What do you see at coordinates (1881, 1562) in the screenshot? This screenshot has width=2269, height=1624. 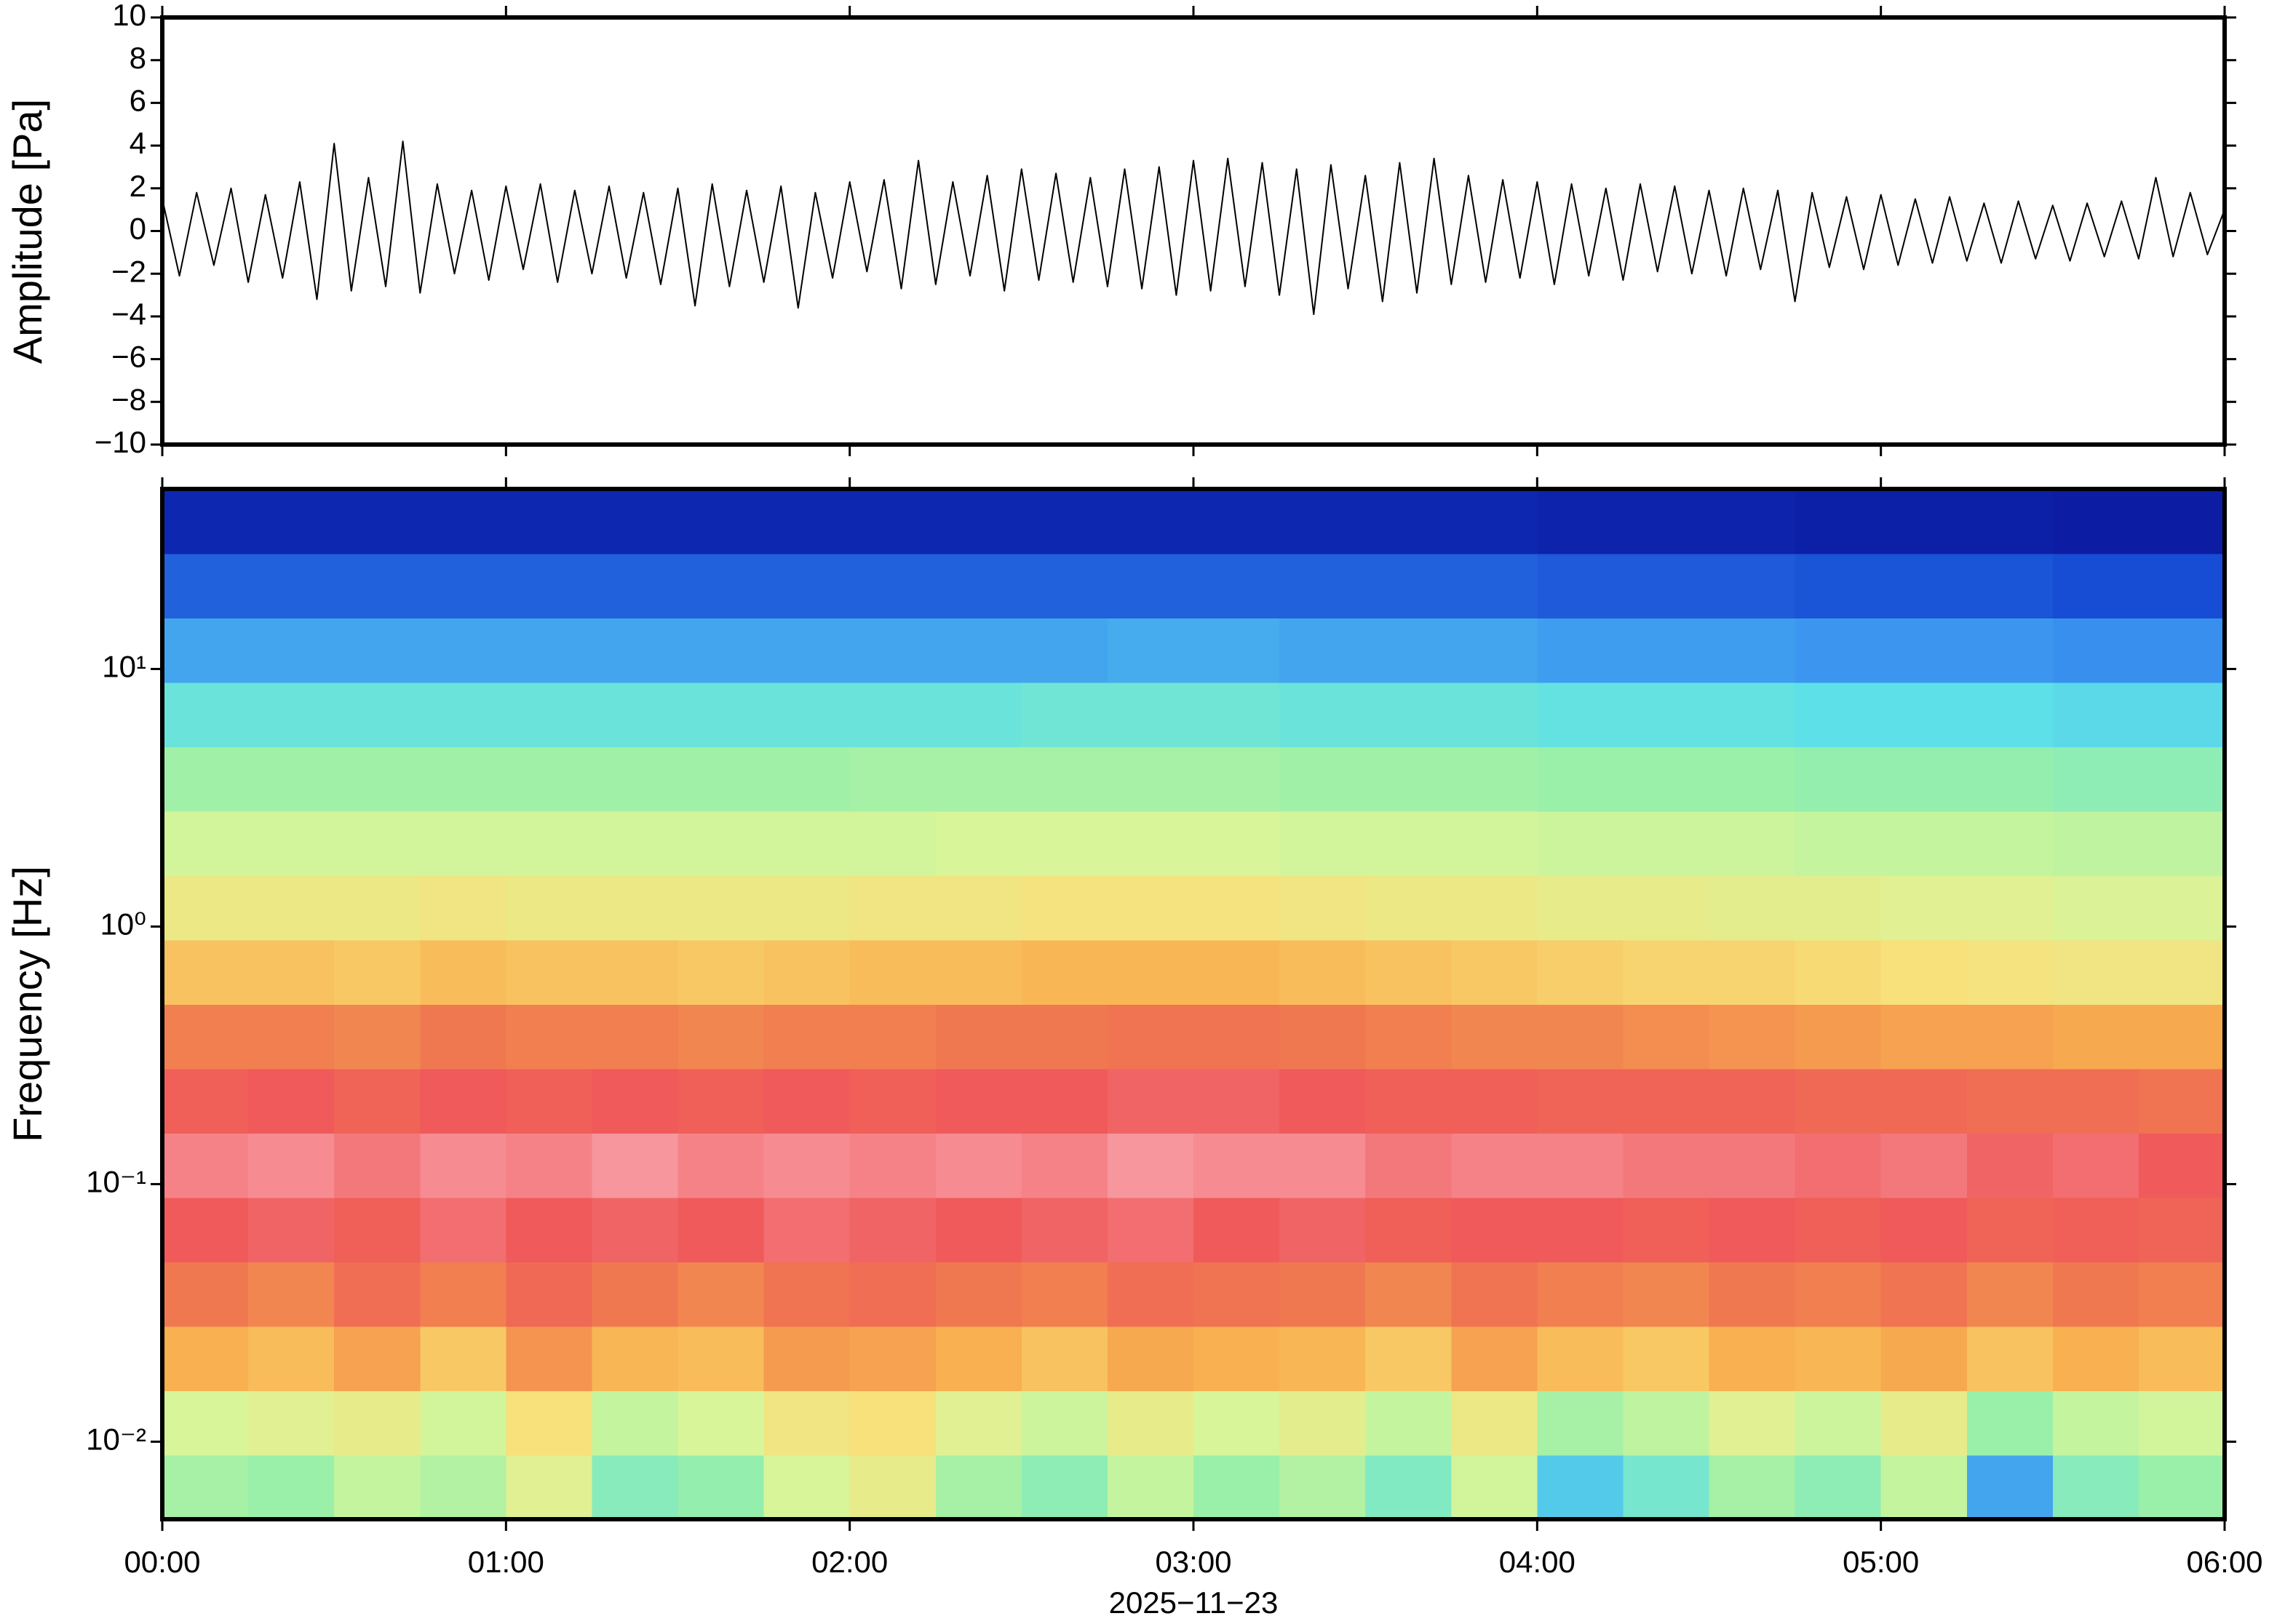 I see `x-tick-label: 05:00` at bounding box center [1881, 1562].